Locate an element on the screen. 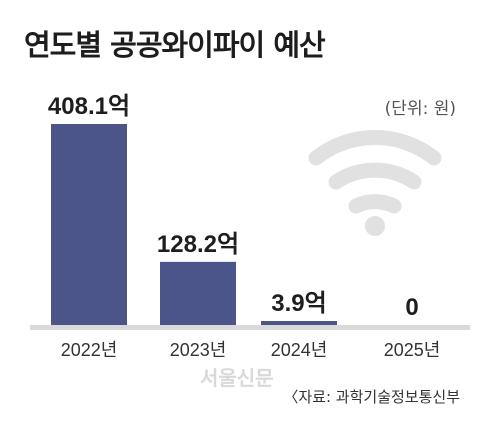 The width and height of the screenshot is (500, 422). chart-title: 연도별 공공와이파이 예산 is located at coordinates (175, 45).